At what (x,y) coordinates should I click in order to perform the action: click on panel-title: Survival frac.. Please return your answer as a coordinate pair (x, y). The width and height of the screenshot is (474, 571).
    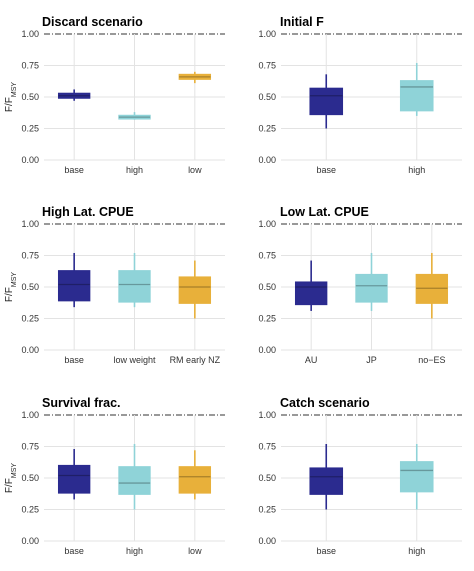
    Looking at the image, I should click on (81, 403).